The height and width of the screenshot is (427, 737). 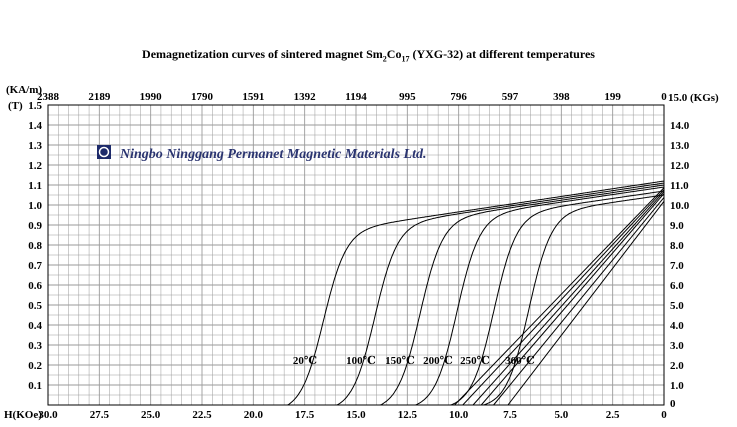 What do you see at coordinates (35, 286) in the screenshot?
I see `y-tick-label: 0.6` at bounding box center [35, 286].